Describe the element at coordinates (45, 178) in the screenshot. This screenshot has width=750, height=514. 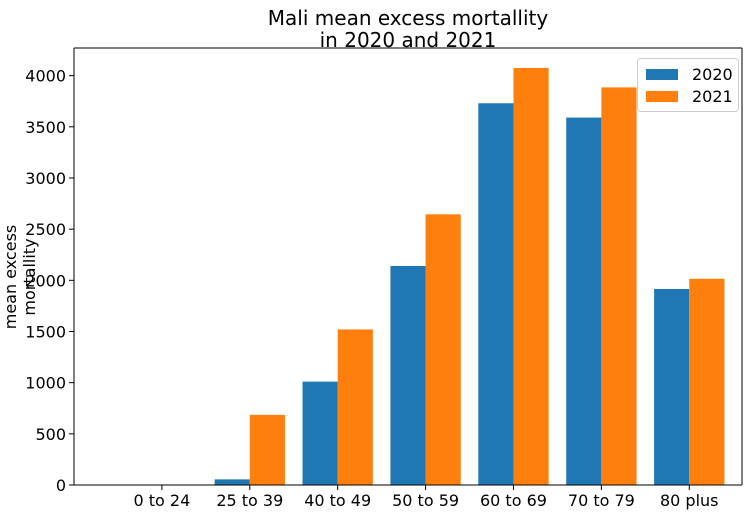
I see `y-tick-label-3000: 3000` at that location.